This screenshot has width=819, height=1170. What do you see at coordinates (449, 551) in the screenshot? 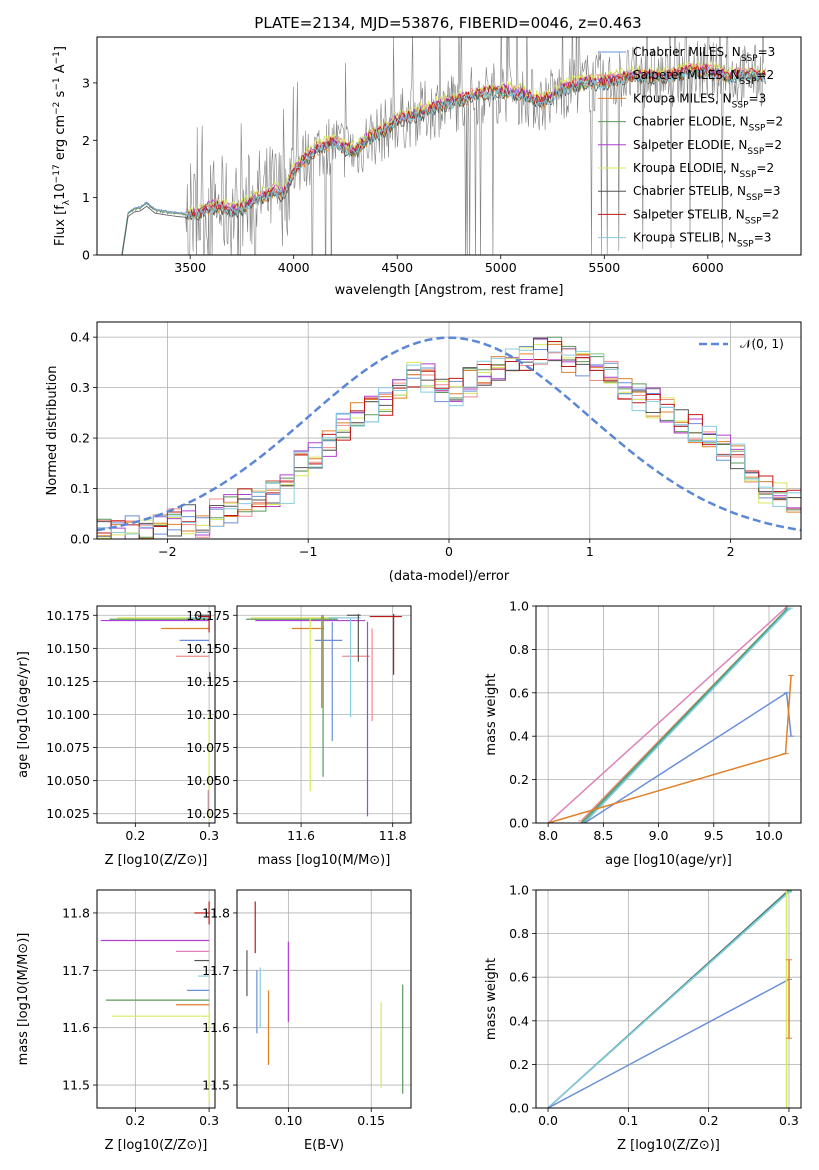
I see `x-tick-label: 0` at bounding box center [449, 551].